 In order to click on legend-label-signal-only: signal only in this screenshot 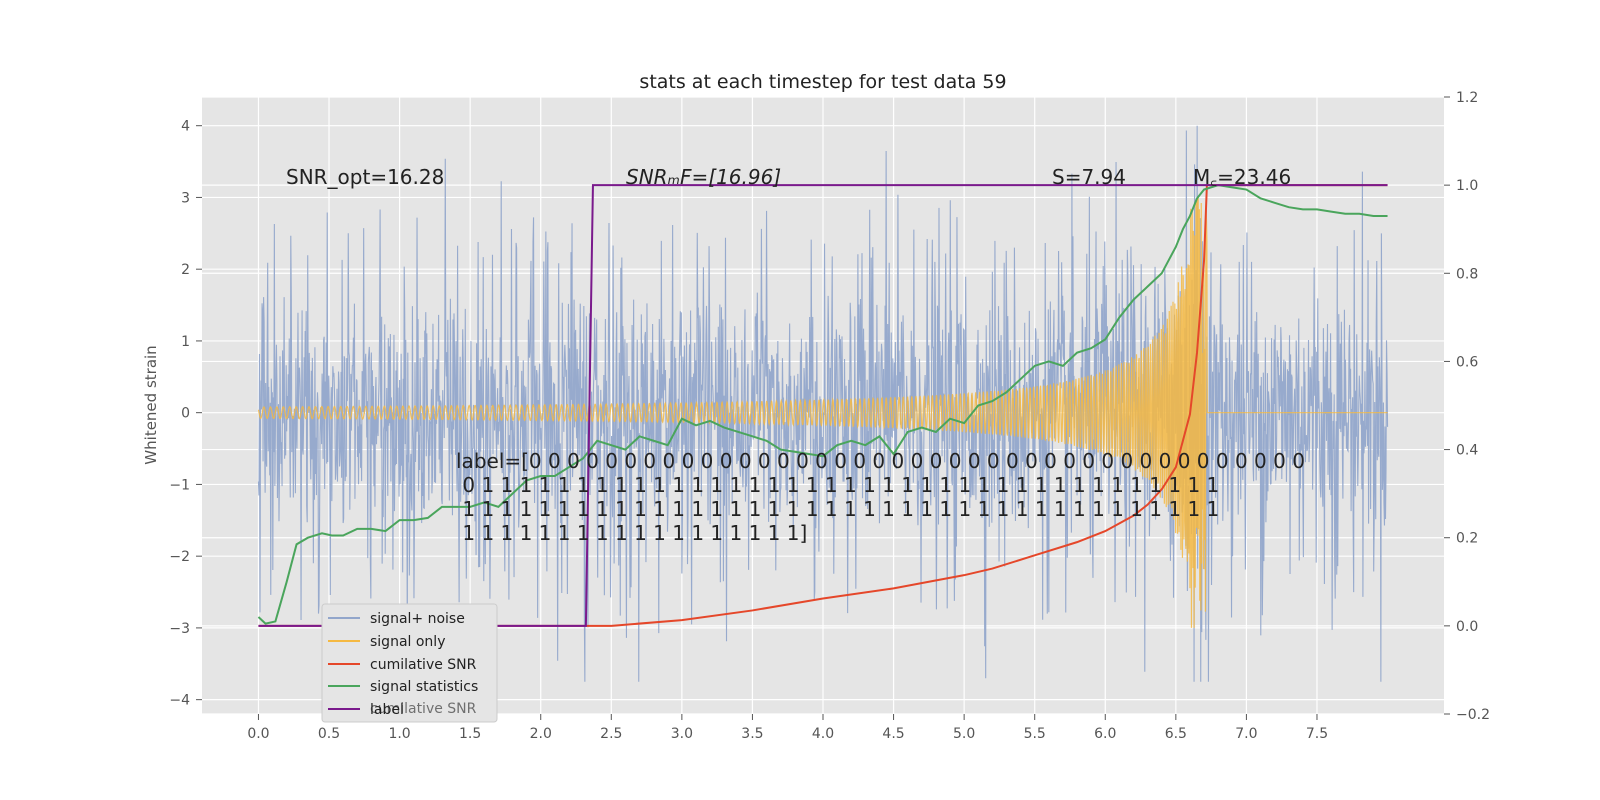, I will do `click(407, 642)`.